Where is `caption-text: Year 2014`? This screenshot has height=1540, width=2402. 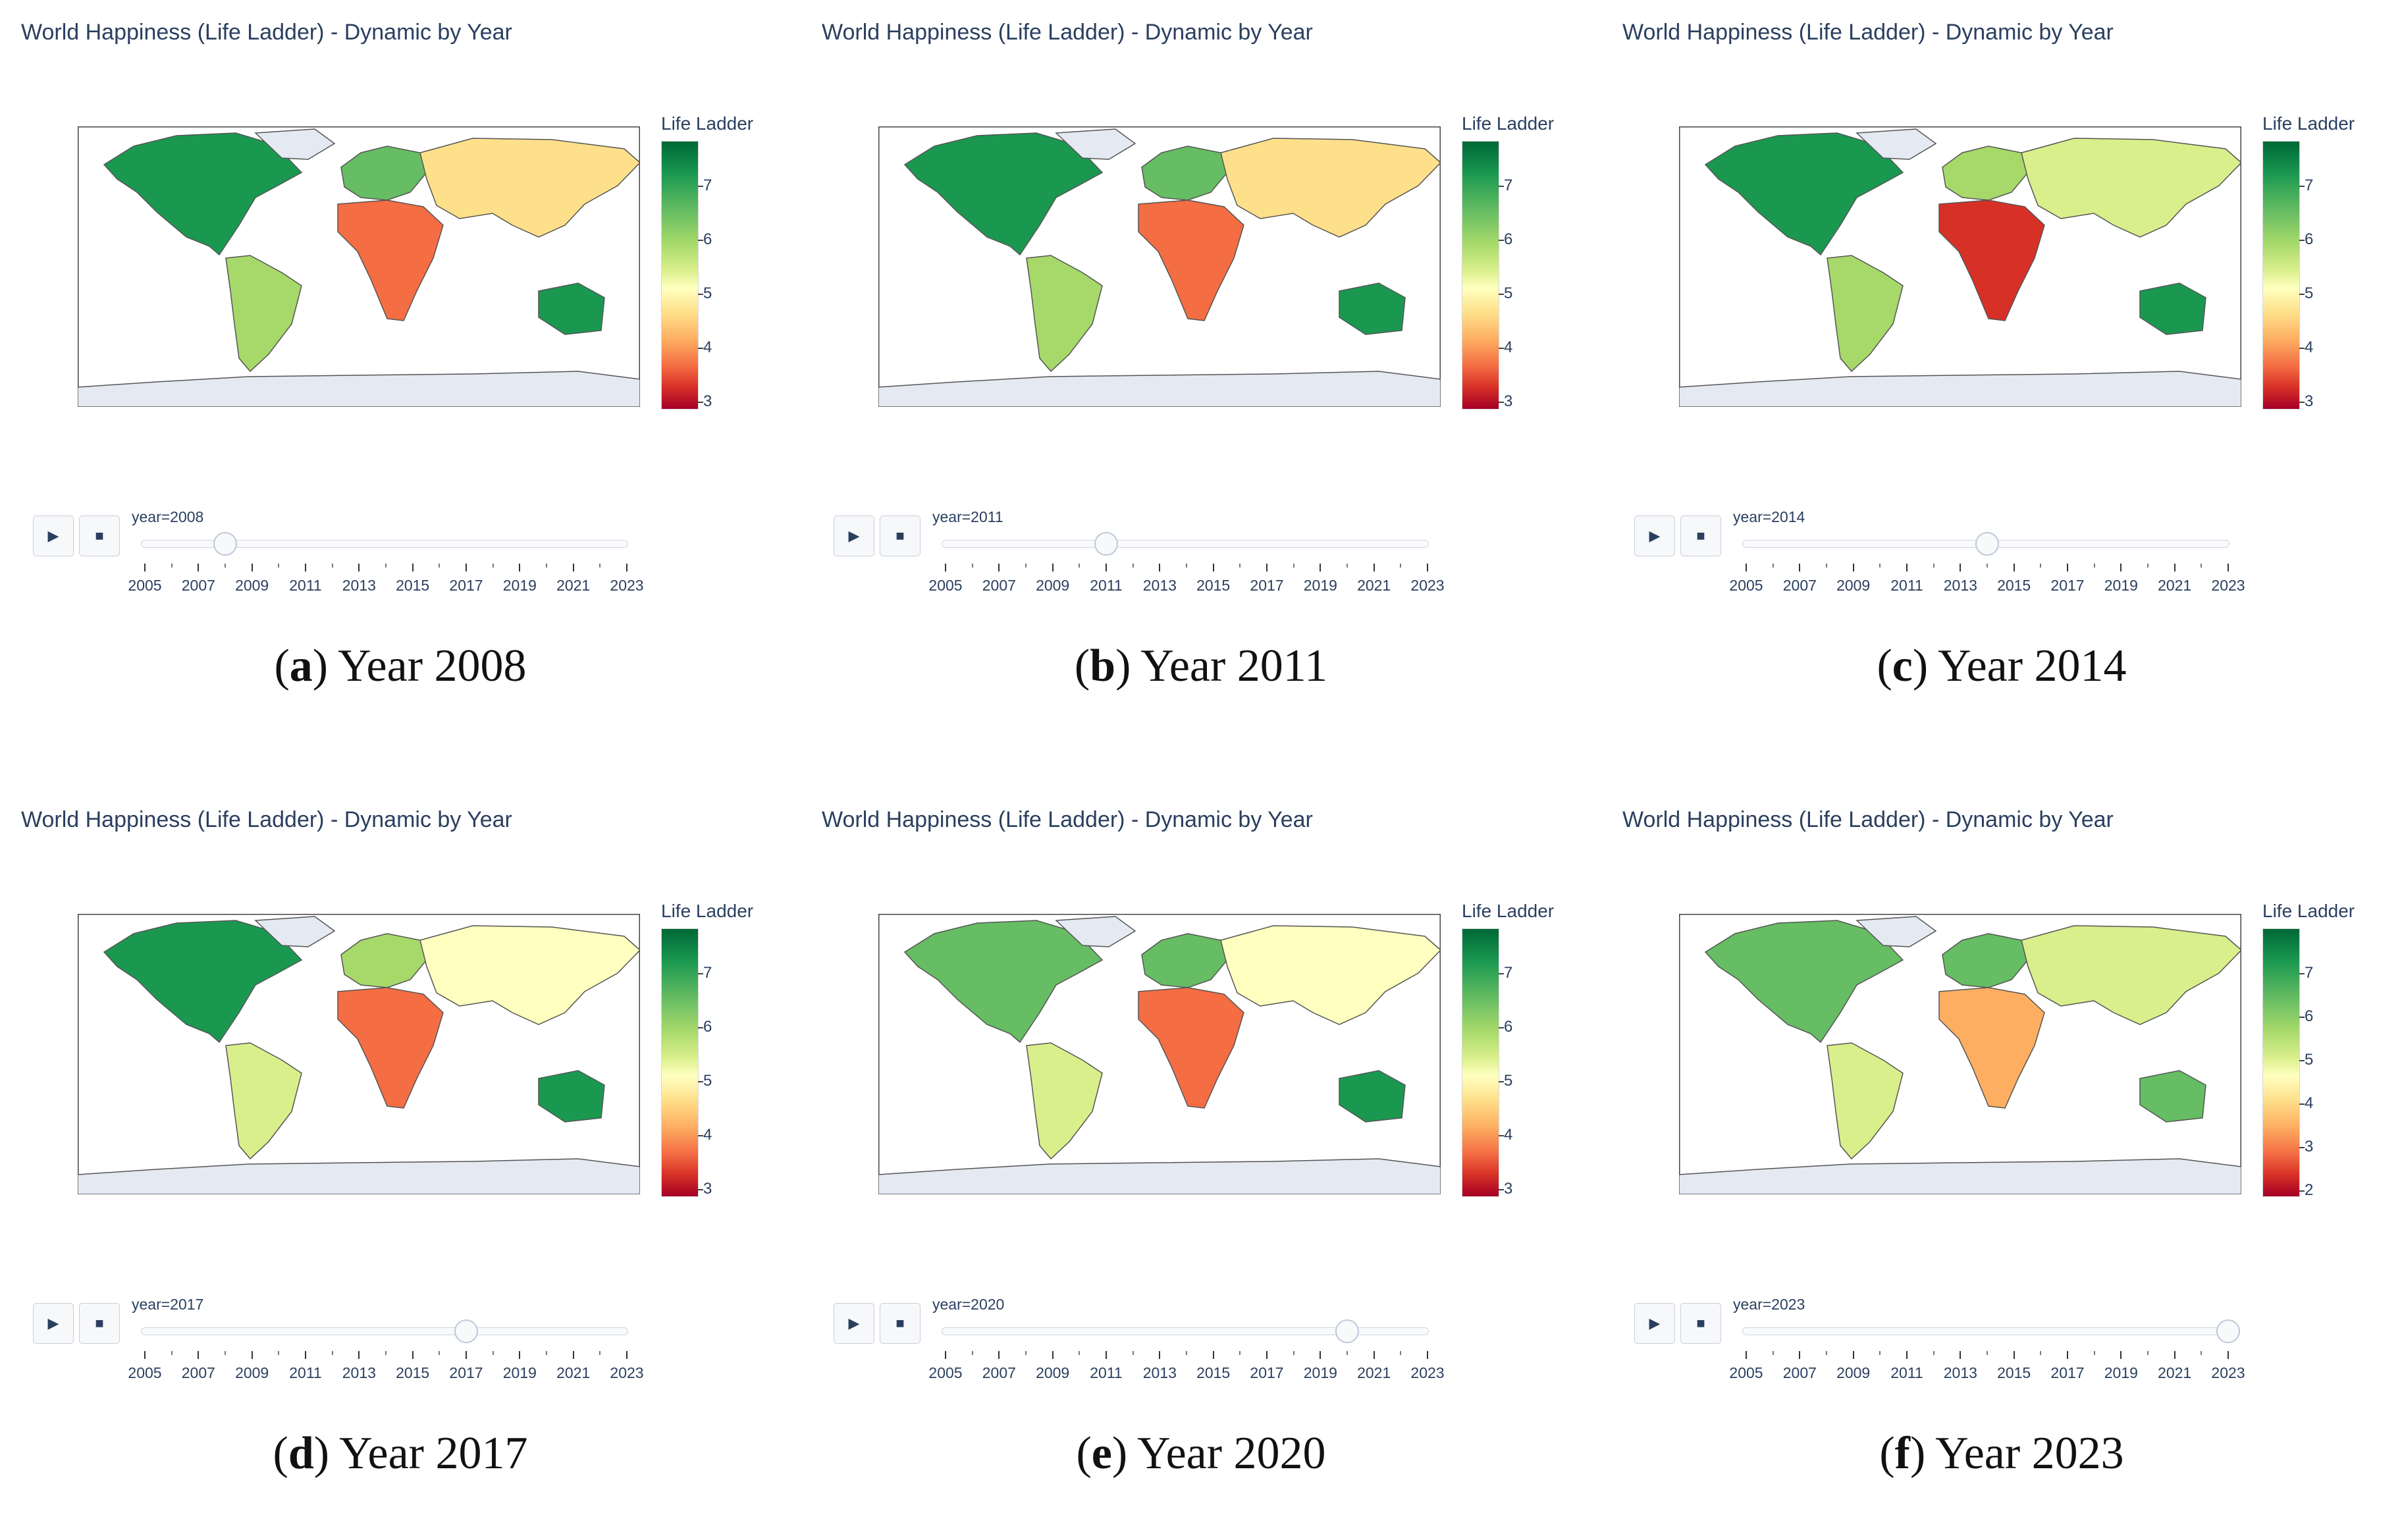
caption-text: Year 2014 is located at coordinates (2032, 666).